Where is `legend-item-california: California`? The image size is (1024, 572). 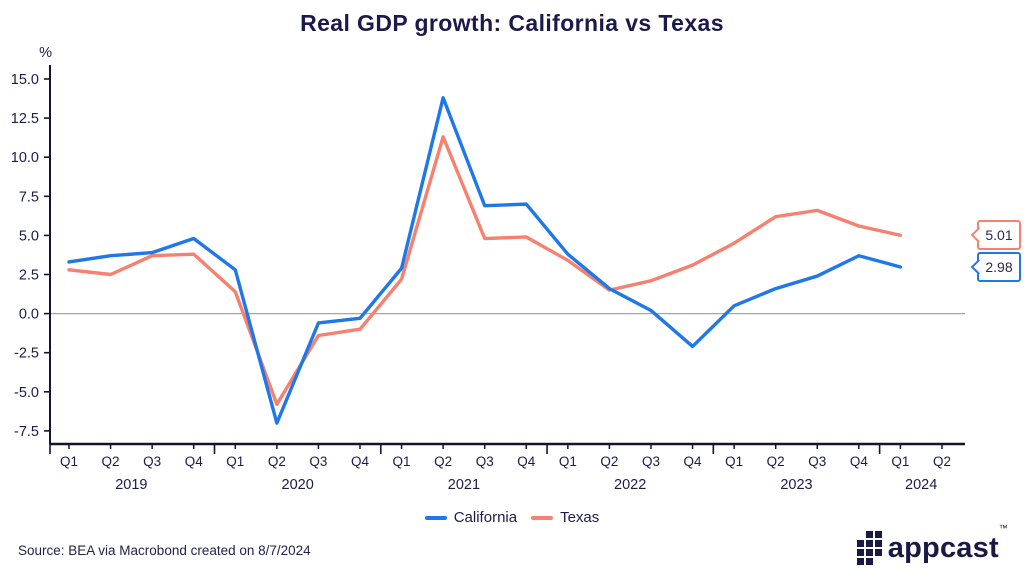 legend-item-california: California is located at coordinates (471, 517).